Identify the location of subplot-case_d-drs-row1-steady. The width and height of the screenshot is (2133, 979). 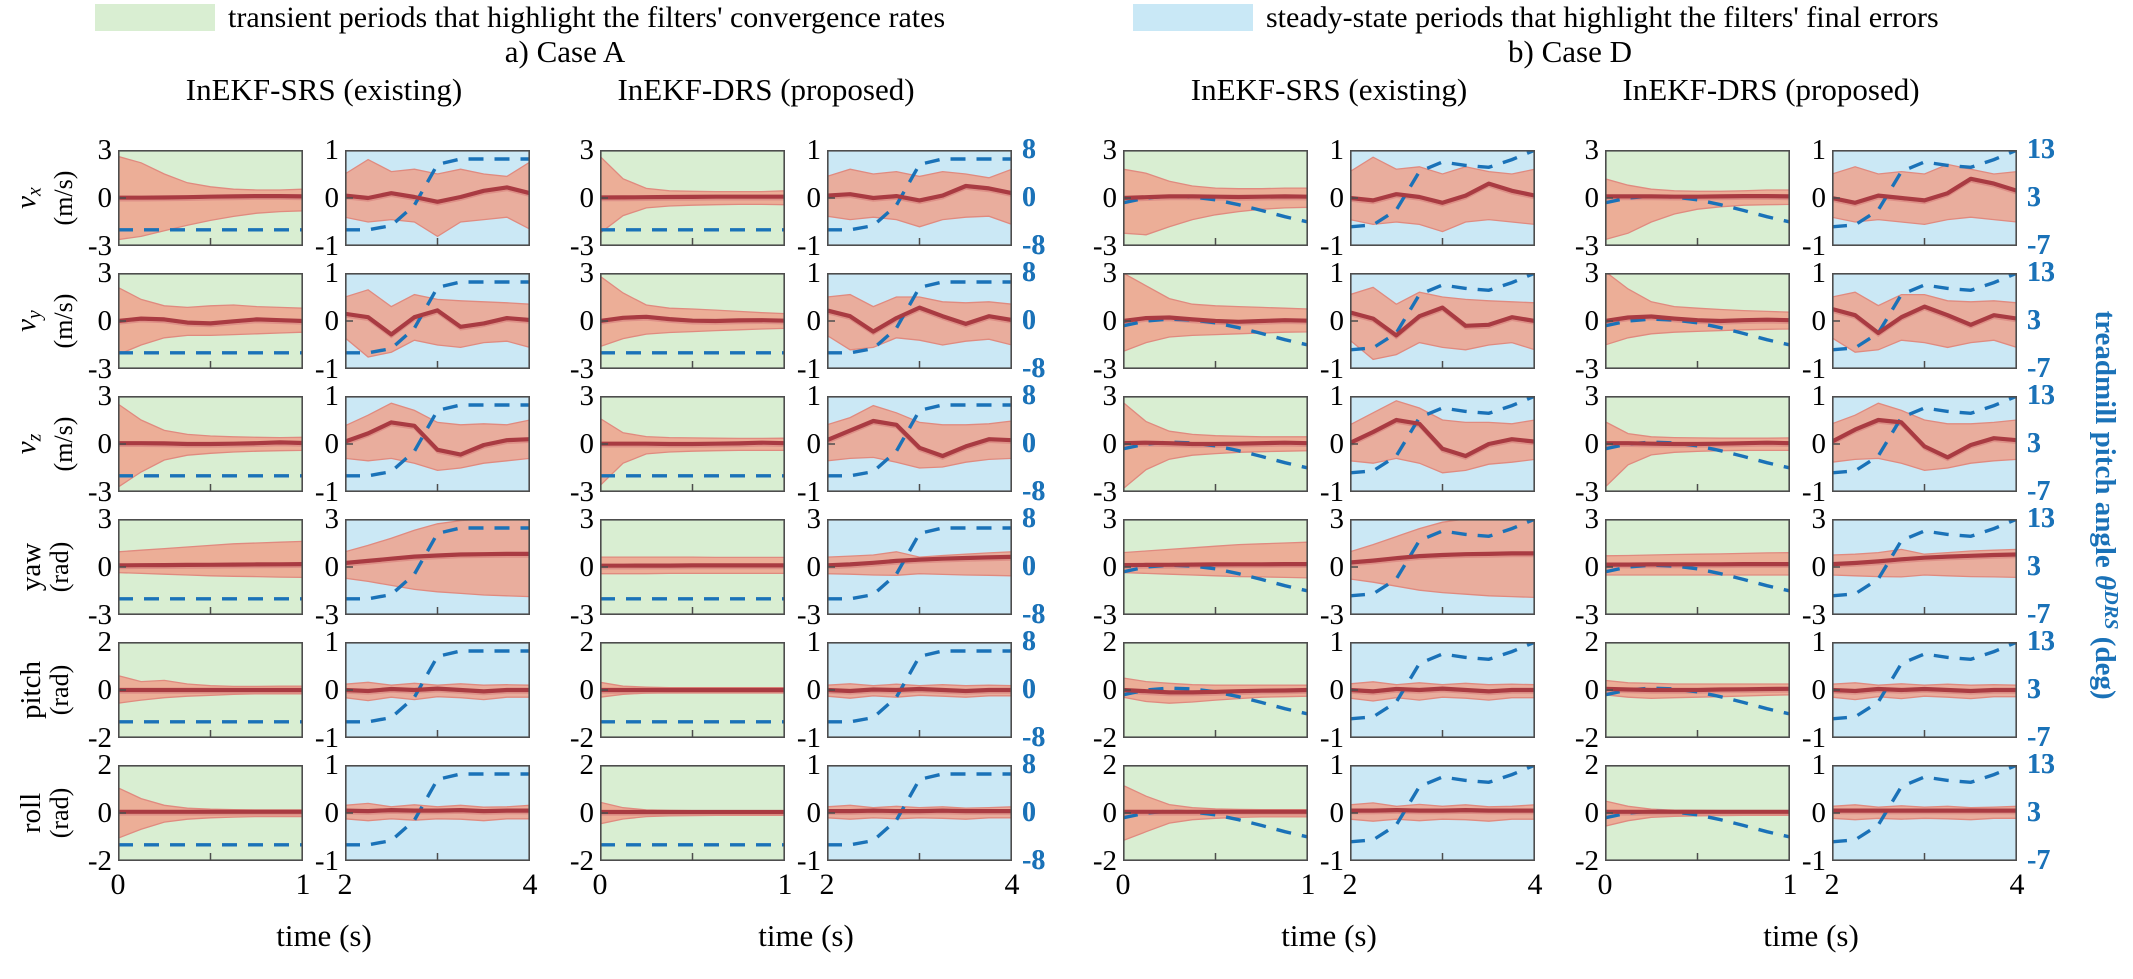
(1924, 321).